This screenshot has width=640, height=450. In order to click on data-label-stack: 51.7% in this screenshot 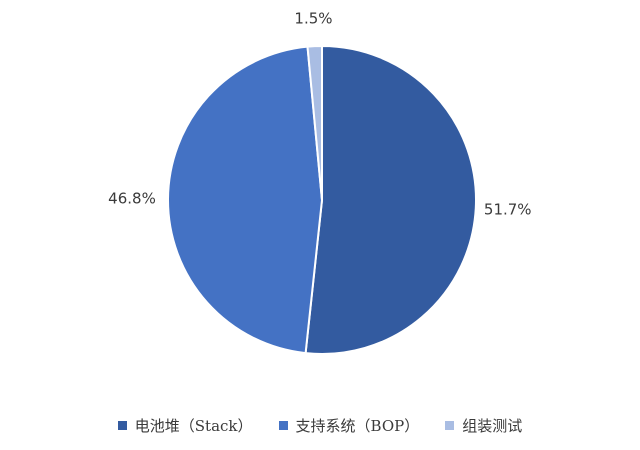, I will do `click(508, 209)`.